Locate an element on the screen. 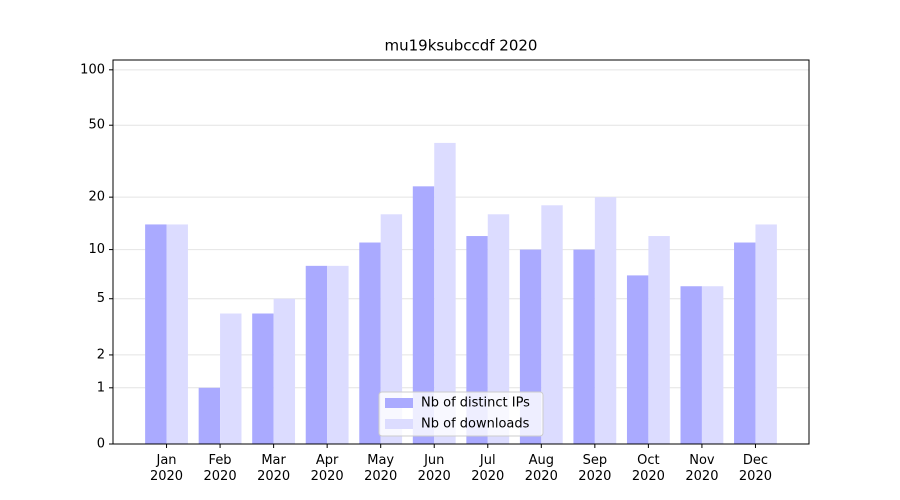 The height and width of the screenshot is (500, 900). y-tick-label: 1 is located at coordinates (101, 387).